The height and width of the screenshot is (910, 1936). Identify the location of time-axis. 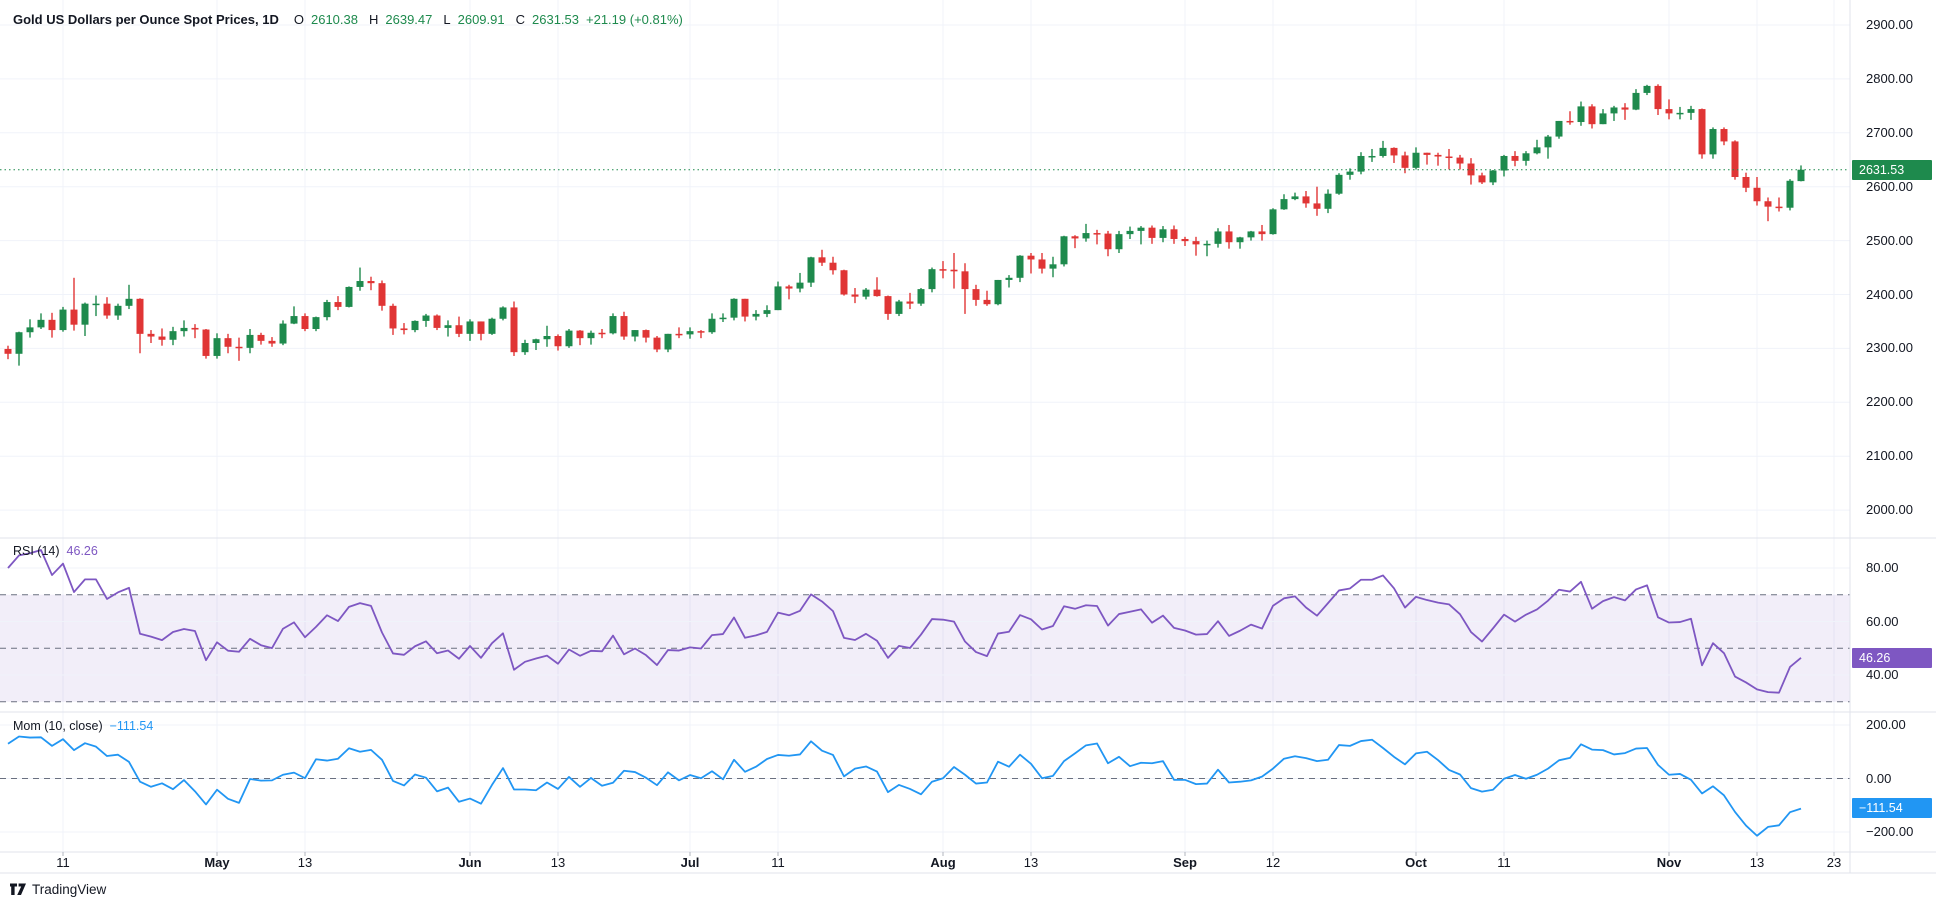
(925, 862).